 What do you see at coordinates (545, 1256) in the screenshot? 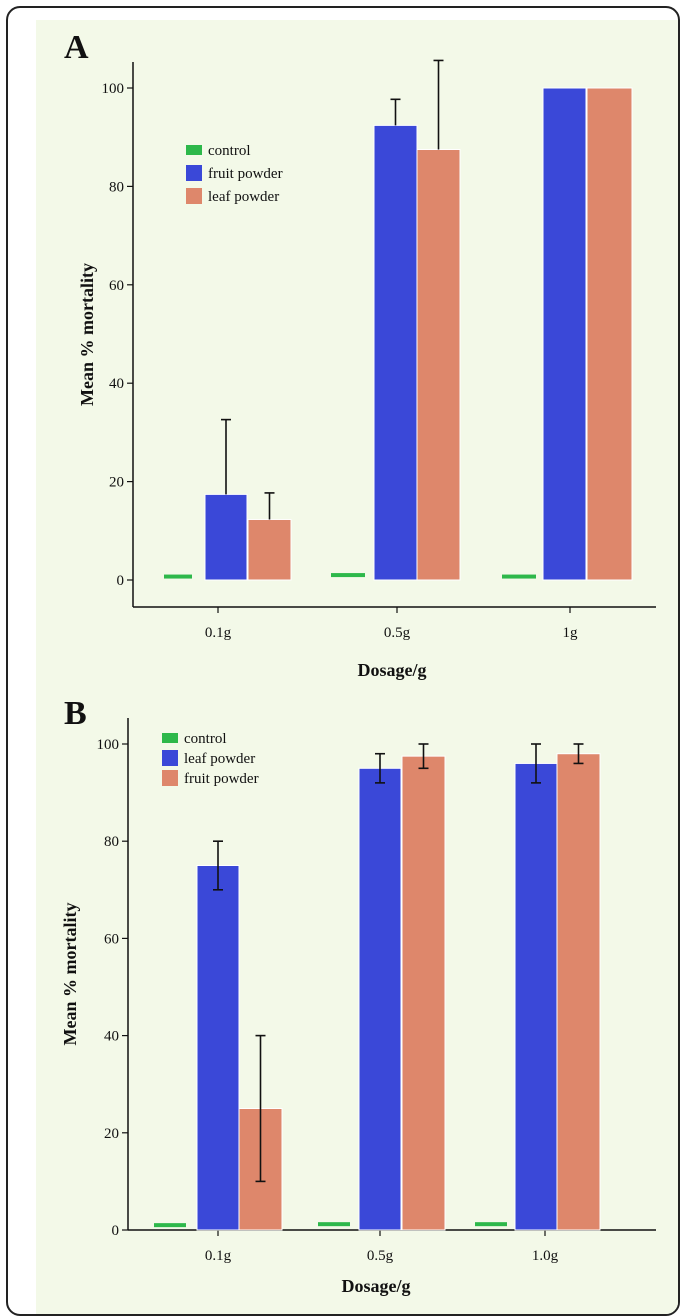
I see `x-tick-label: 1.0g` at bounding box center [545, 1256].